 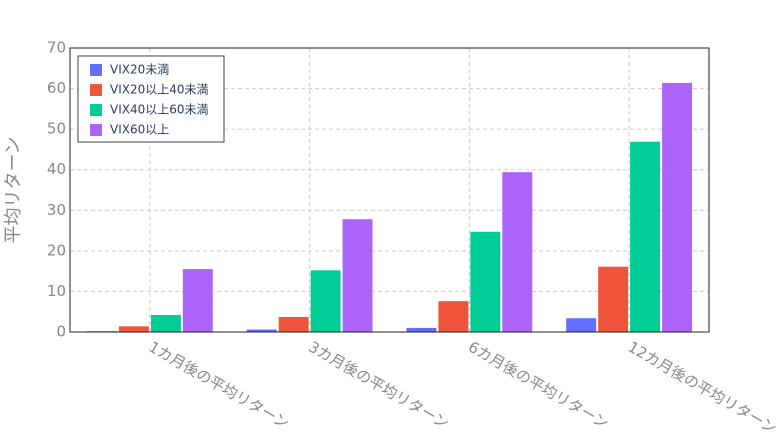 I want to click on legend-label: VIX60以上, so click(x=139, y=130).